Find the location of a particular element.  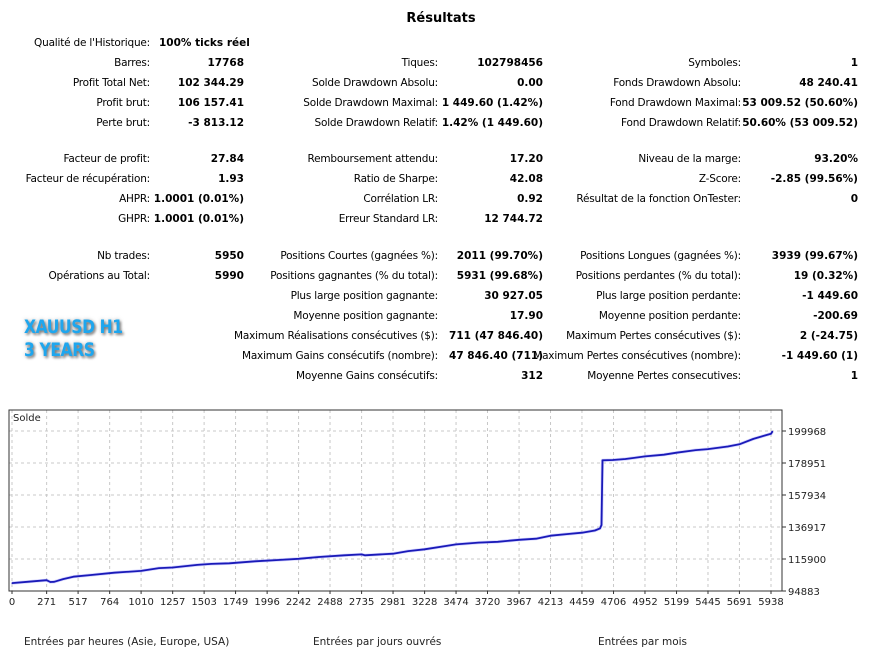

stat-top3-value: 1 is located at coordinates (854, 63).